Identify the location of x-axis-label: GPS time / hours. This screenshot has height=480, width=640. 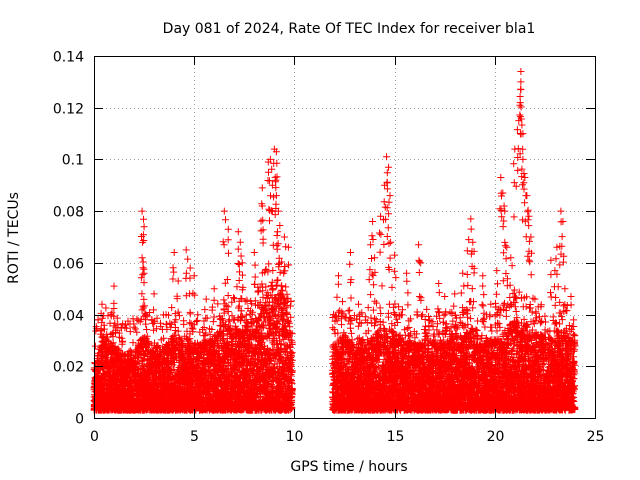
(348, 467).